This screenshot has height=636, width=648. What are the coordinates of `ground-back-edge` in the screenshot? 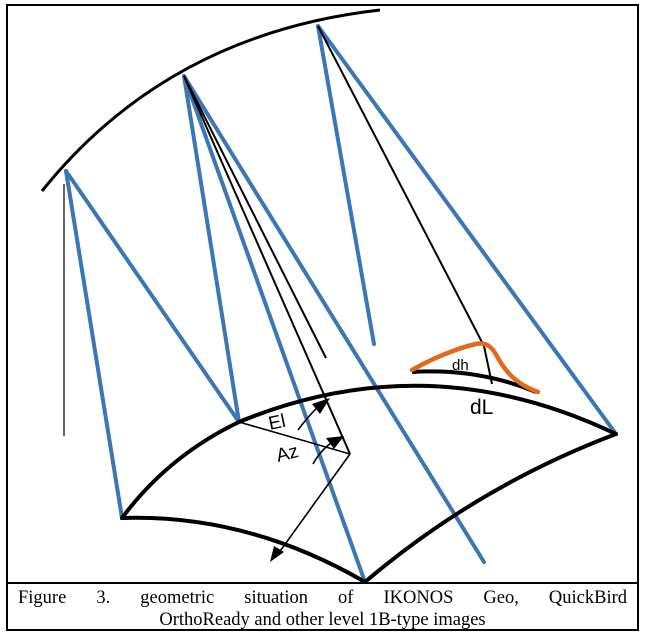 It's located at (243, 548).